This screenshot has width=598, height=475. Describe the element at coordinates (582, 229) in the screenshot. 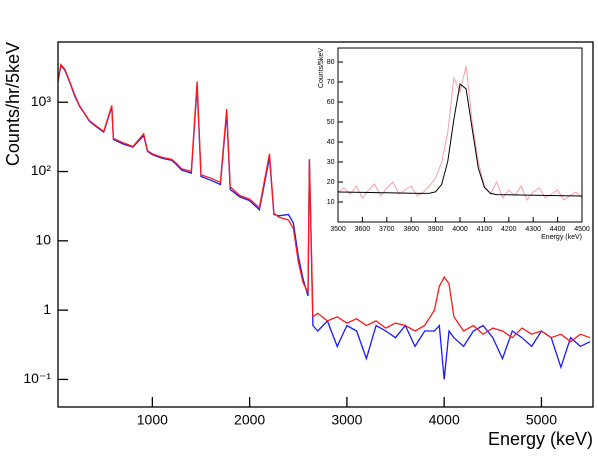

I see `x-tick-label: 4500` at that location.